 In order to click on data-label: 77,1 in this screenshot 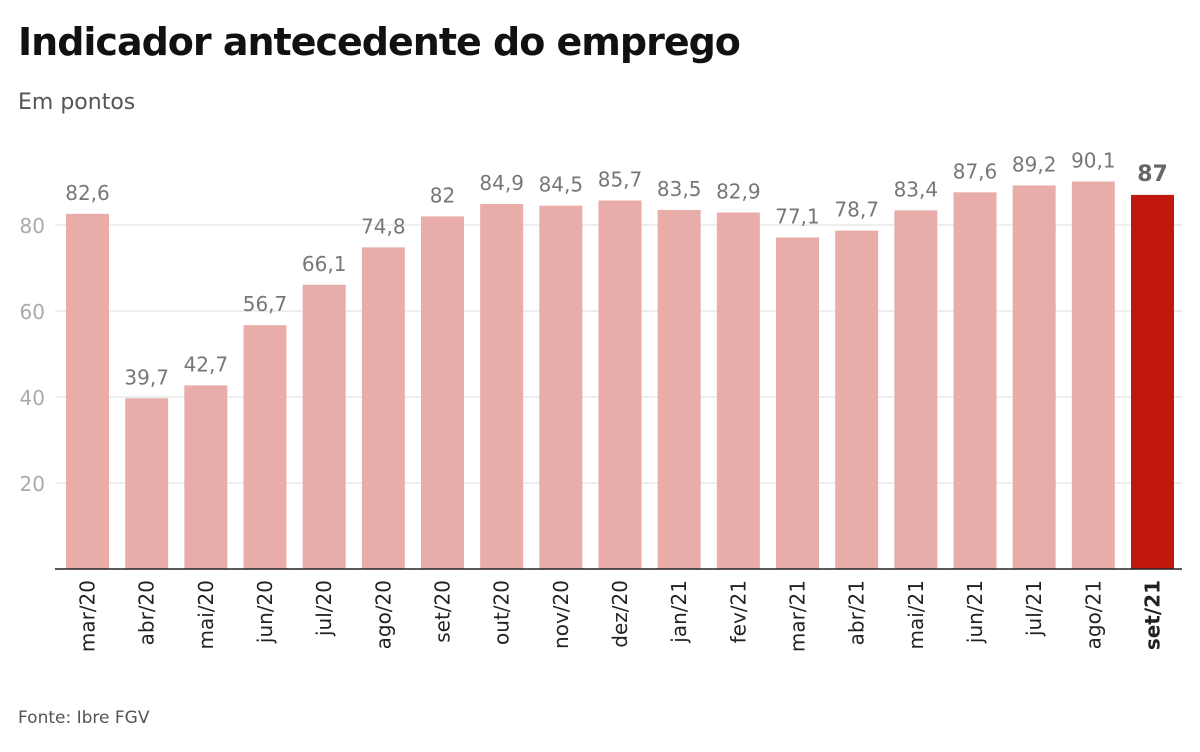, I will do `click(797, 216)`.